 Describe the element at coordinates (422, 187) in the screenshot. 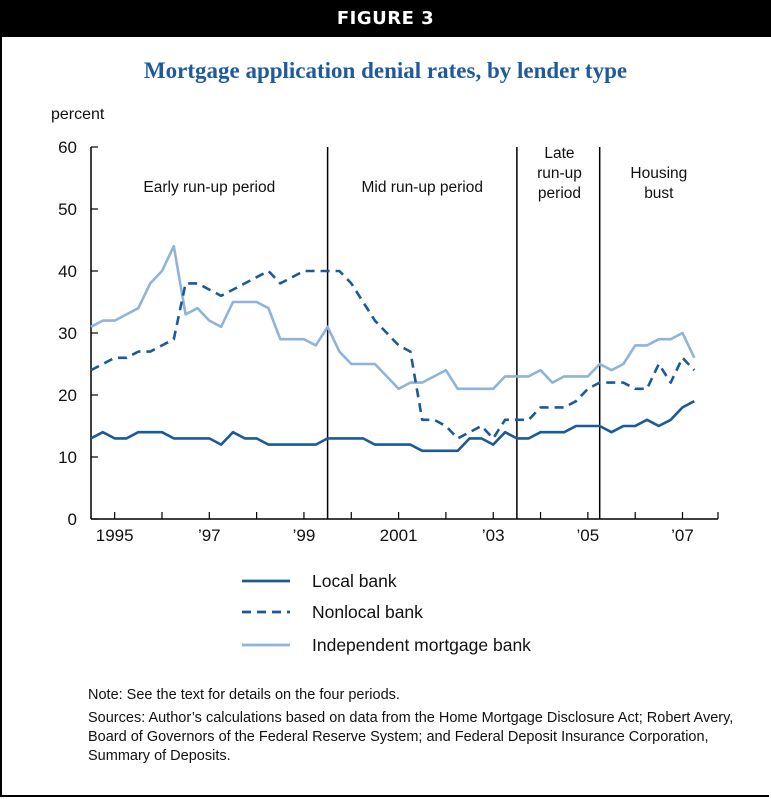

I see `period-label: Mid run-up period` at that location.